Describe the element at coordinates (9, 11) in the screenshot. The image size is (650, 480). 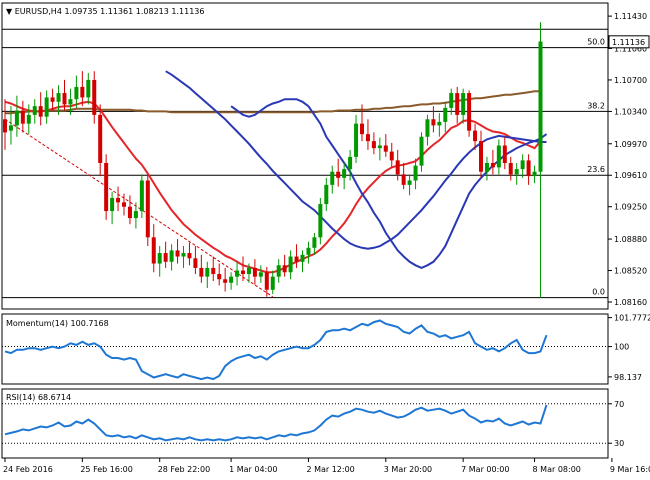
I see `collapse-arrow-icon: ▼` at that location.